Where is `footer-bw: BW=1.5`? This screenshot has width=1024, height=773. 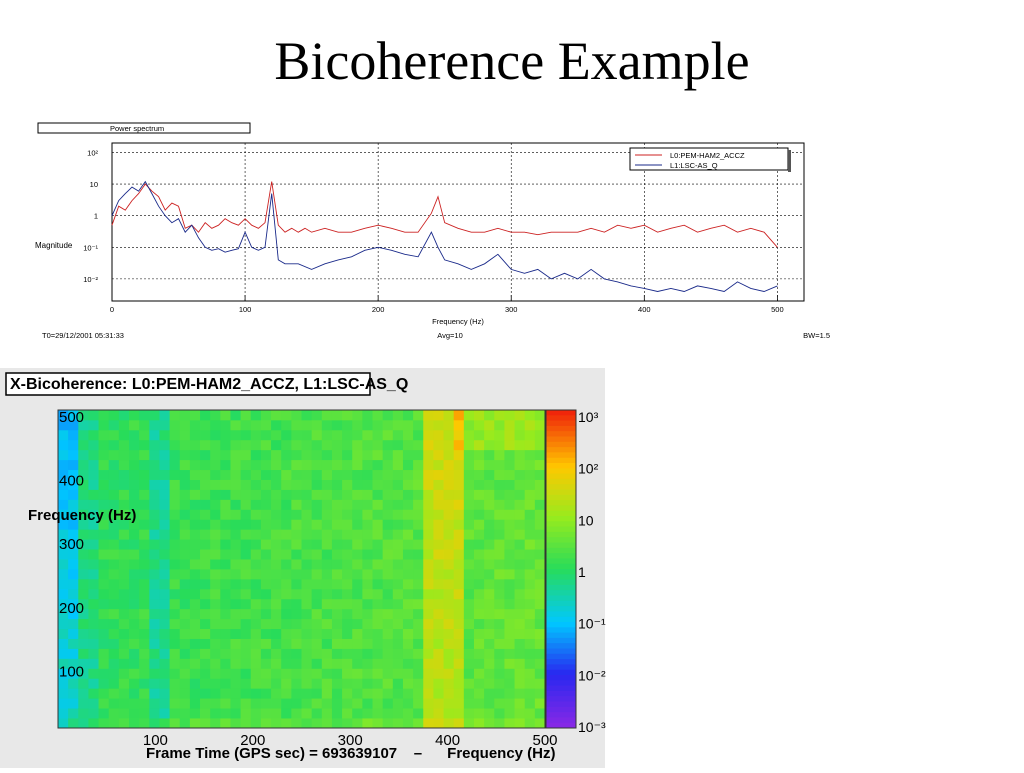
footer-bw: BW=1.5 is located at coordinates (816, 335).